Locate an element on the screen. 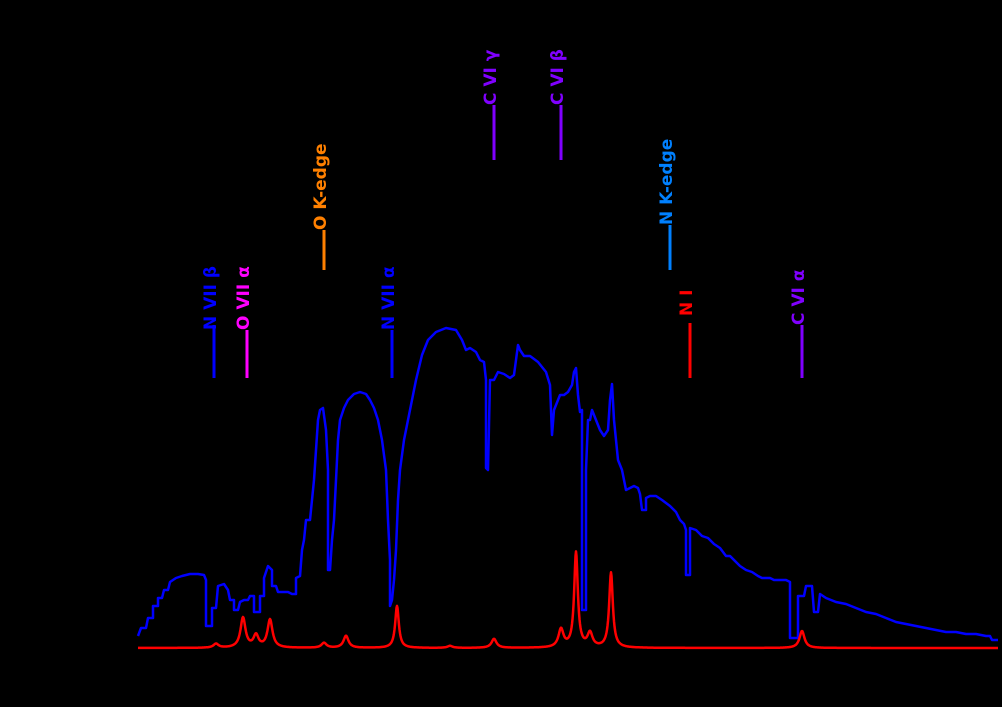 This screenshot has height=707, width=1002. annotation-label: O K-edge is located at coordinates (321, 186).